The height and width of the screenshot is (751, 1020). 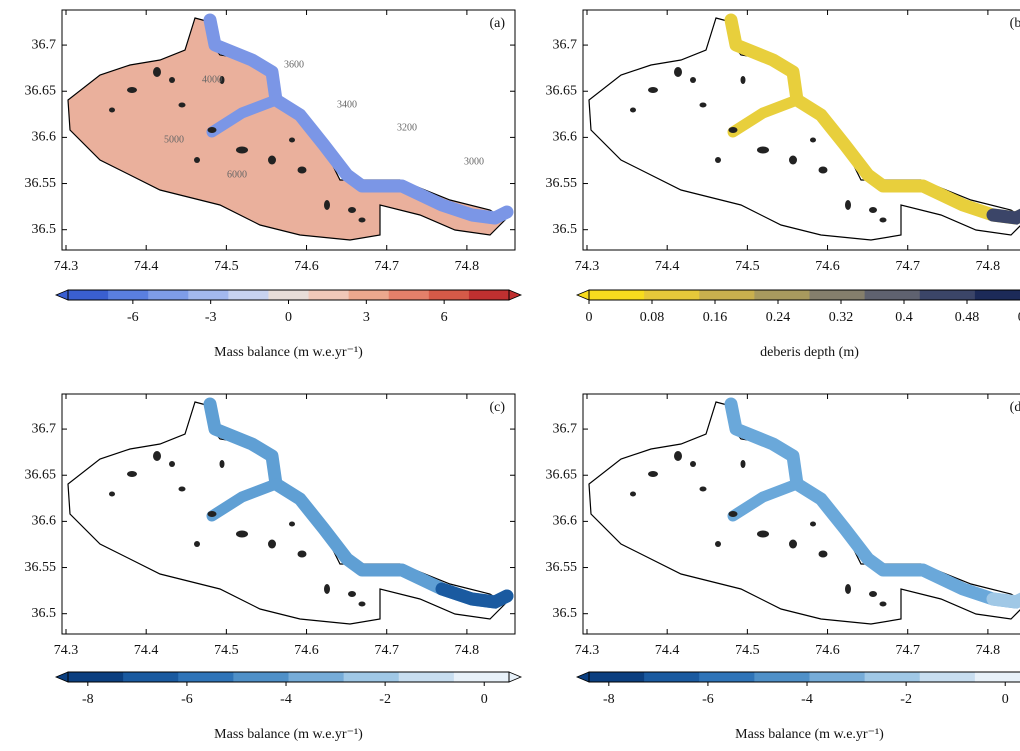 What do you see at coordinates (407, 127) in the screenshot?
I see `contour-label: 3200` at bounding box center [407, 127].